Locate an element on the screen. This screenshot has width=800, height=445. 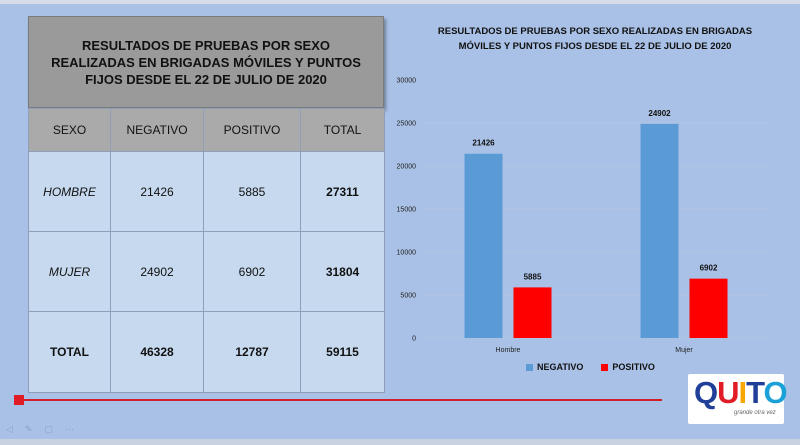
data-label: 21426 is located at coordinates (483, 143).